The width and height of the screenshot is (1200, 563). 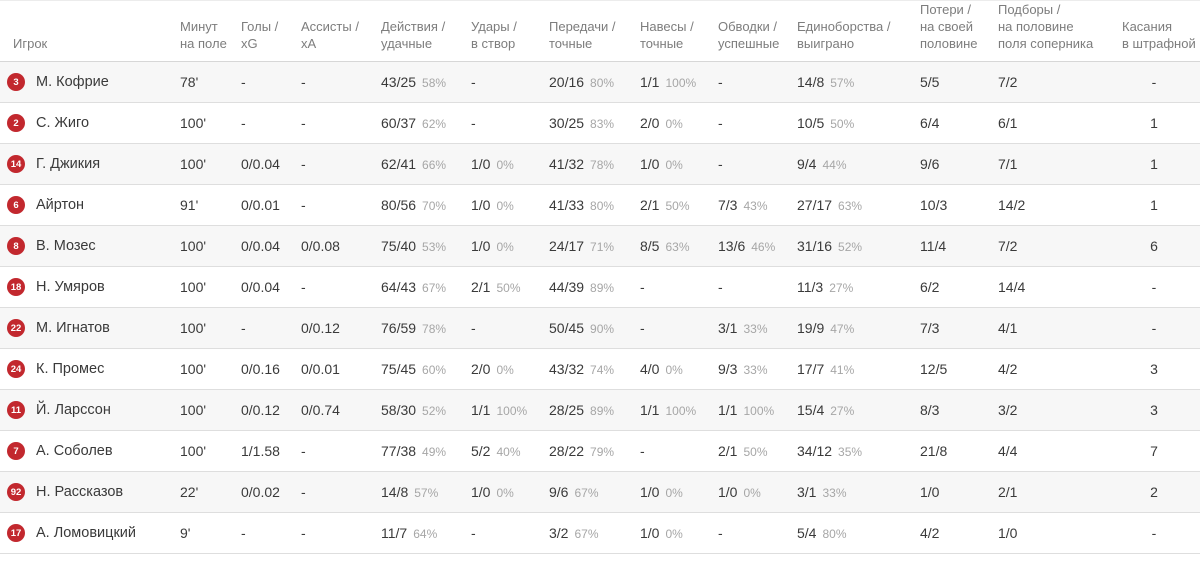 I want to click on stat-value: 0/0.01, so click(x=320, y=369).